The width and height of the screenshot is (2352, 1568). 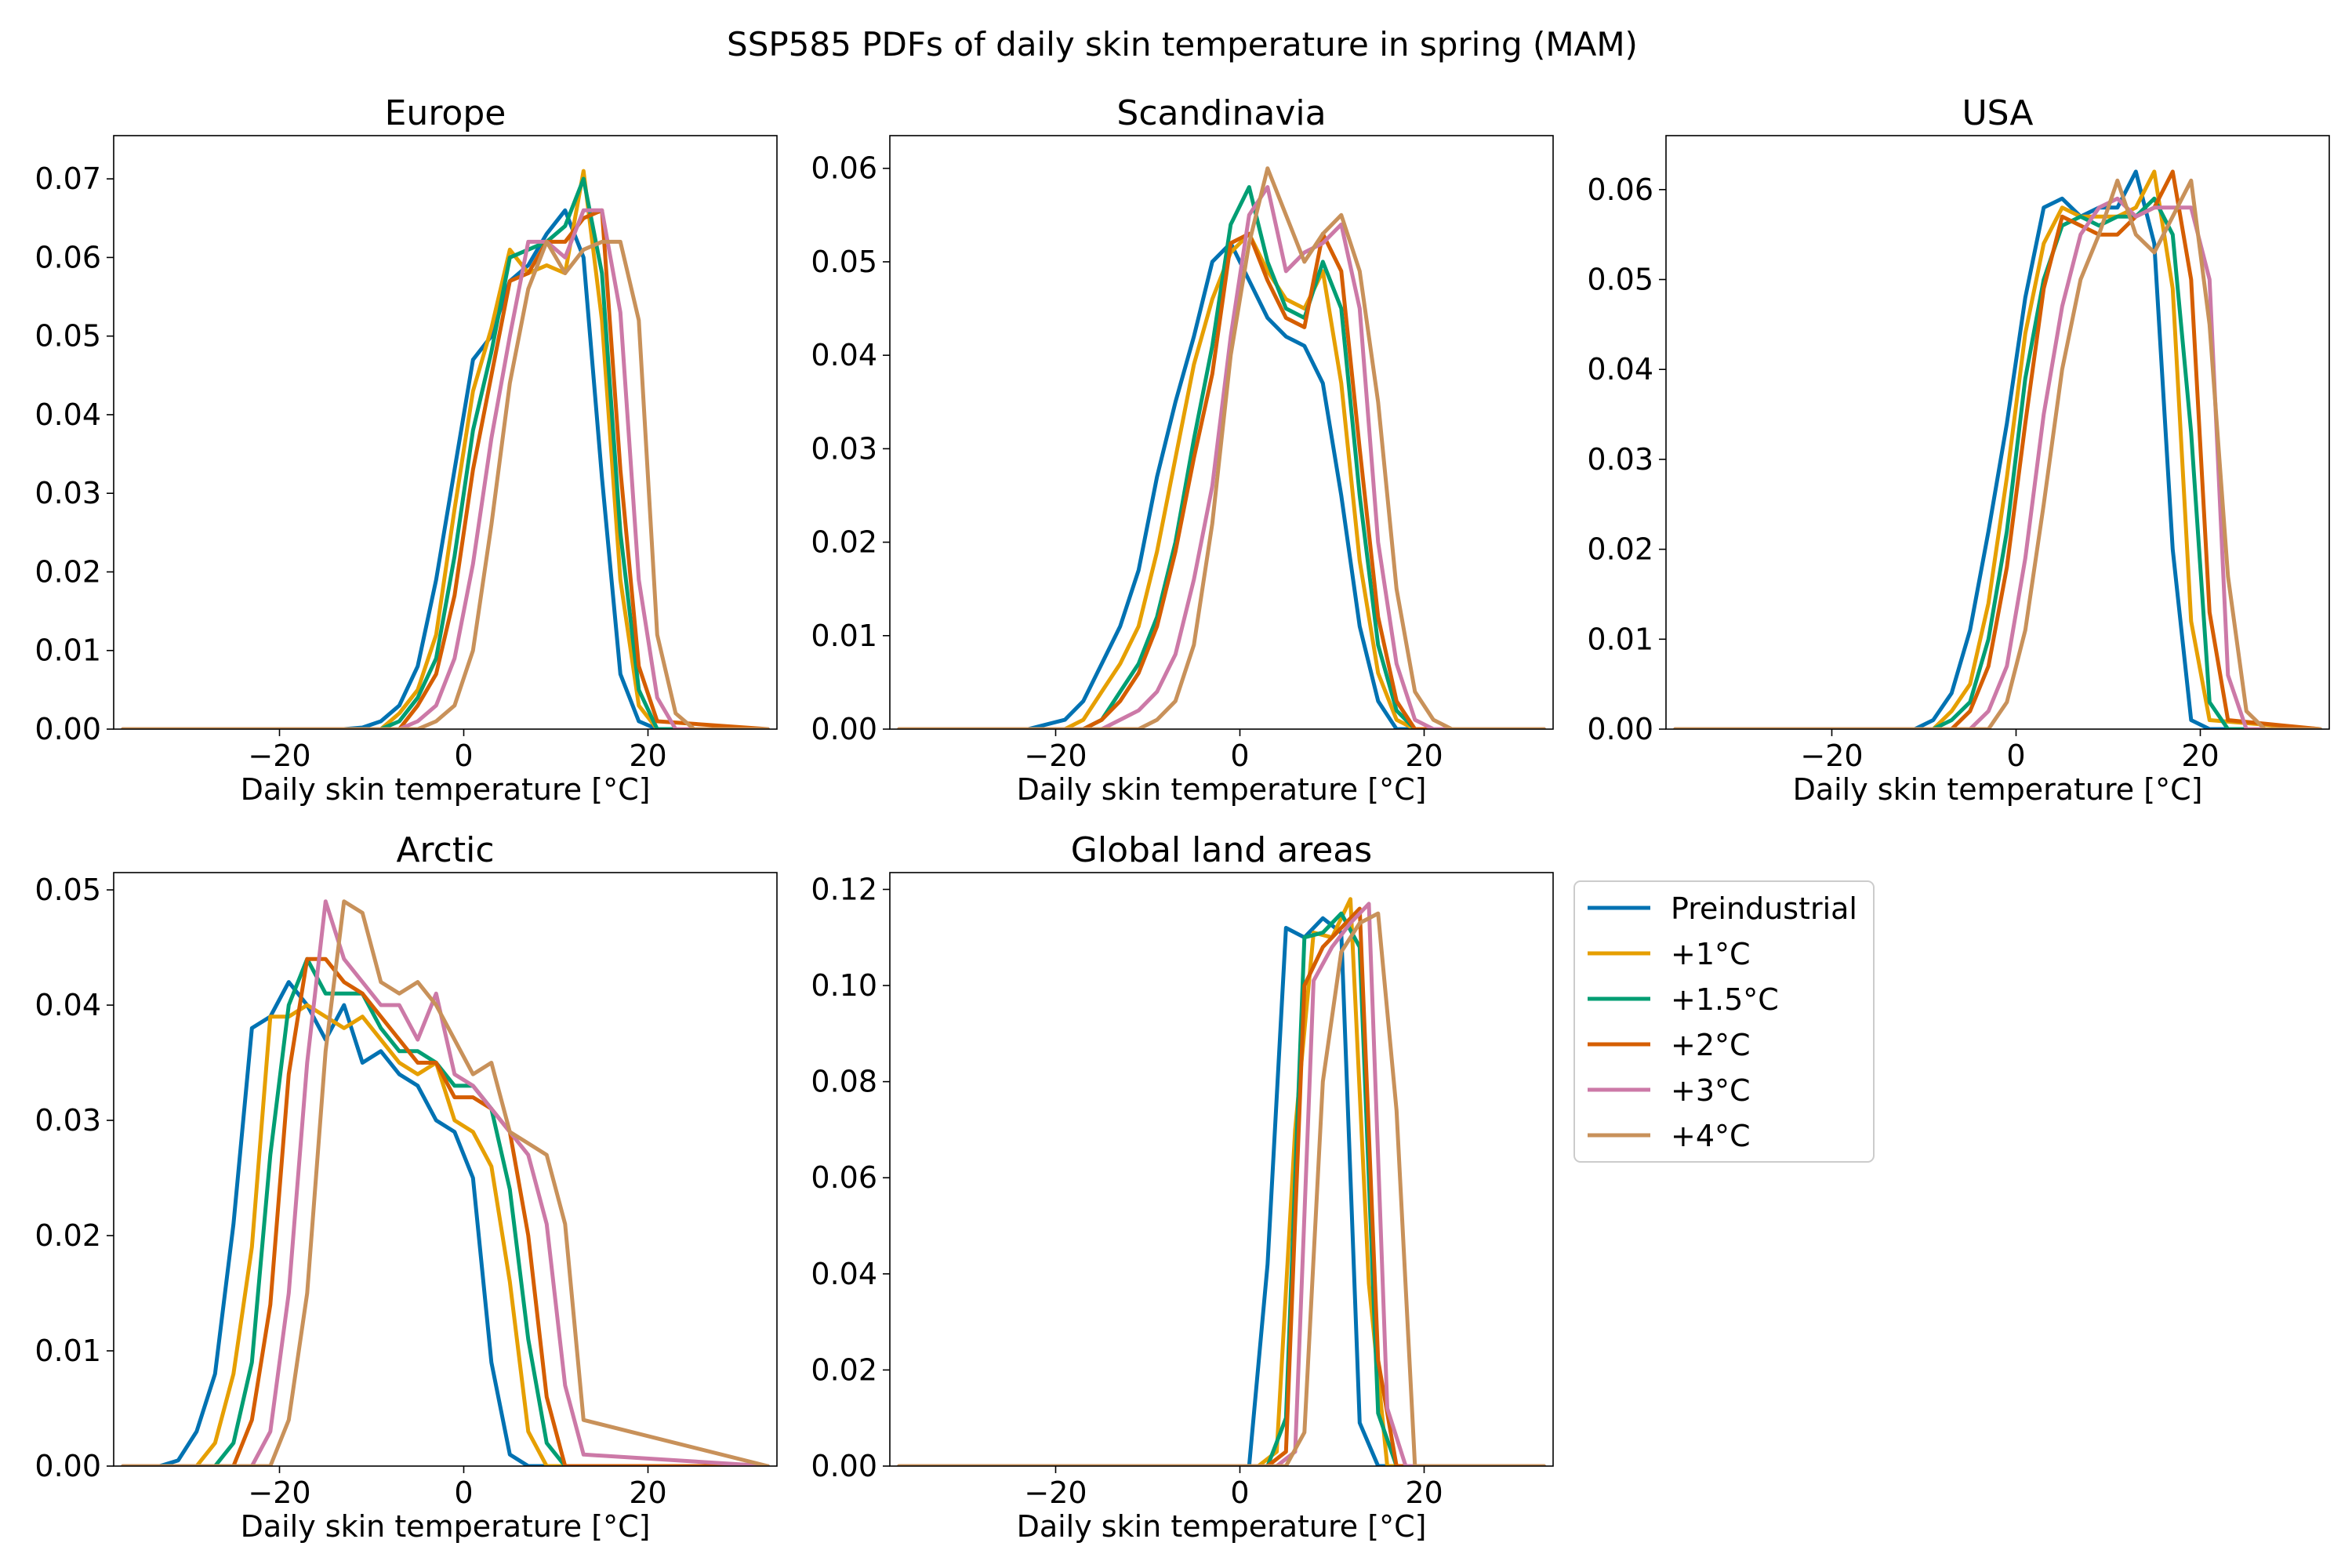 What do you see at coordinates (445, 850) in the screenshot?
I see `panel-title-arctic: Arctic` at bounding box center [445, 850].